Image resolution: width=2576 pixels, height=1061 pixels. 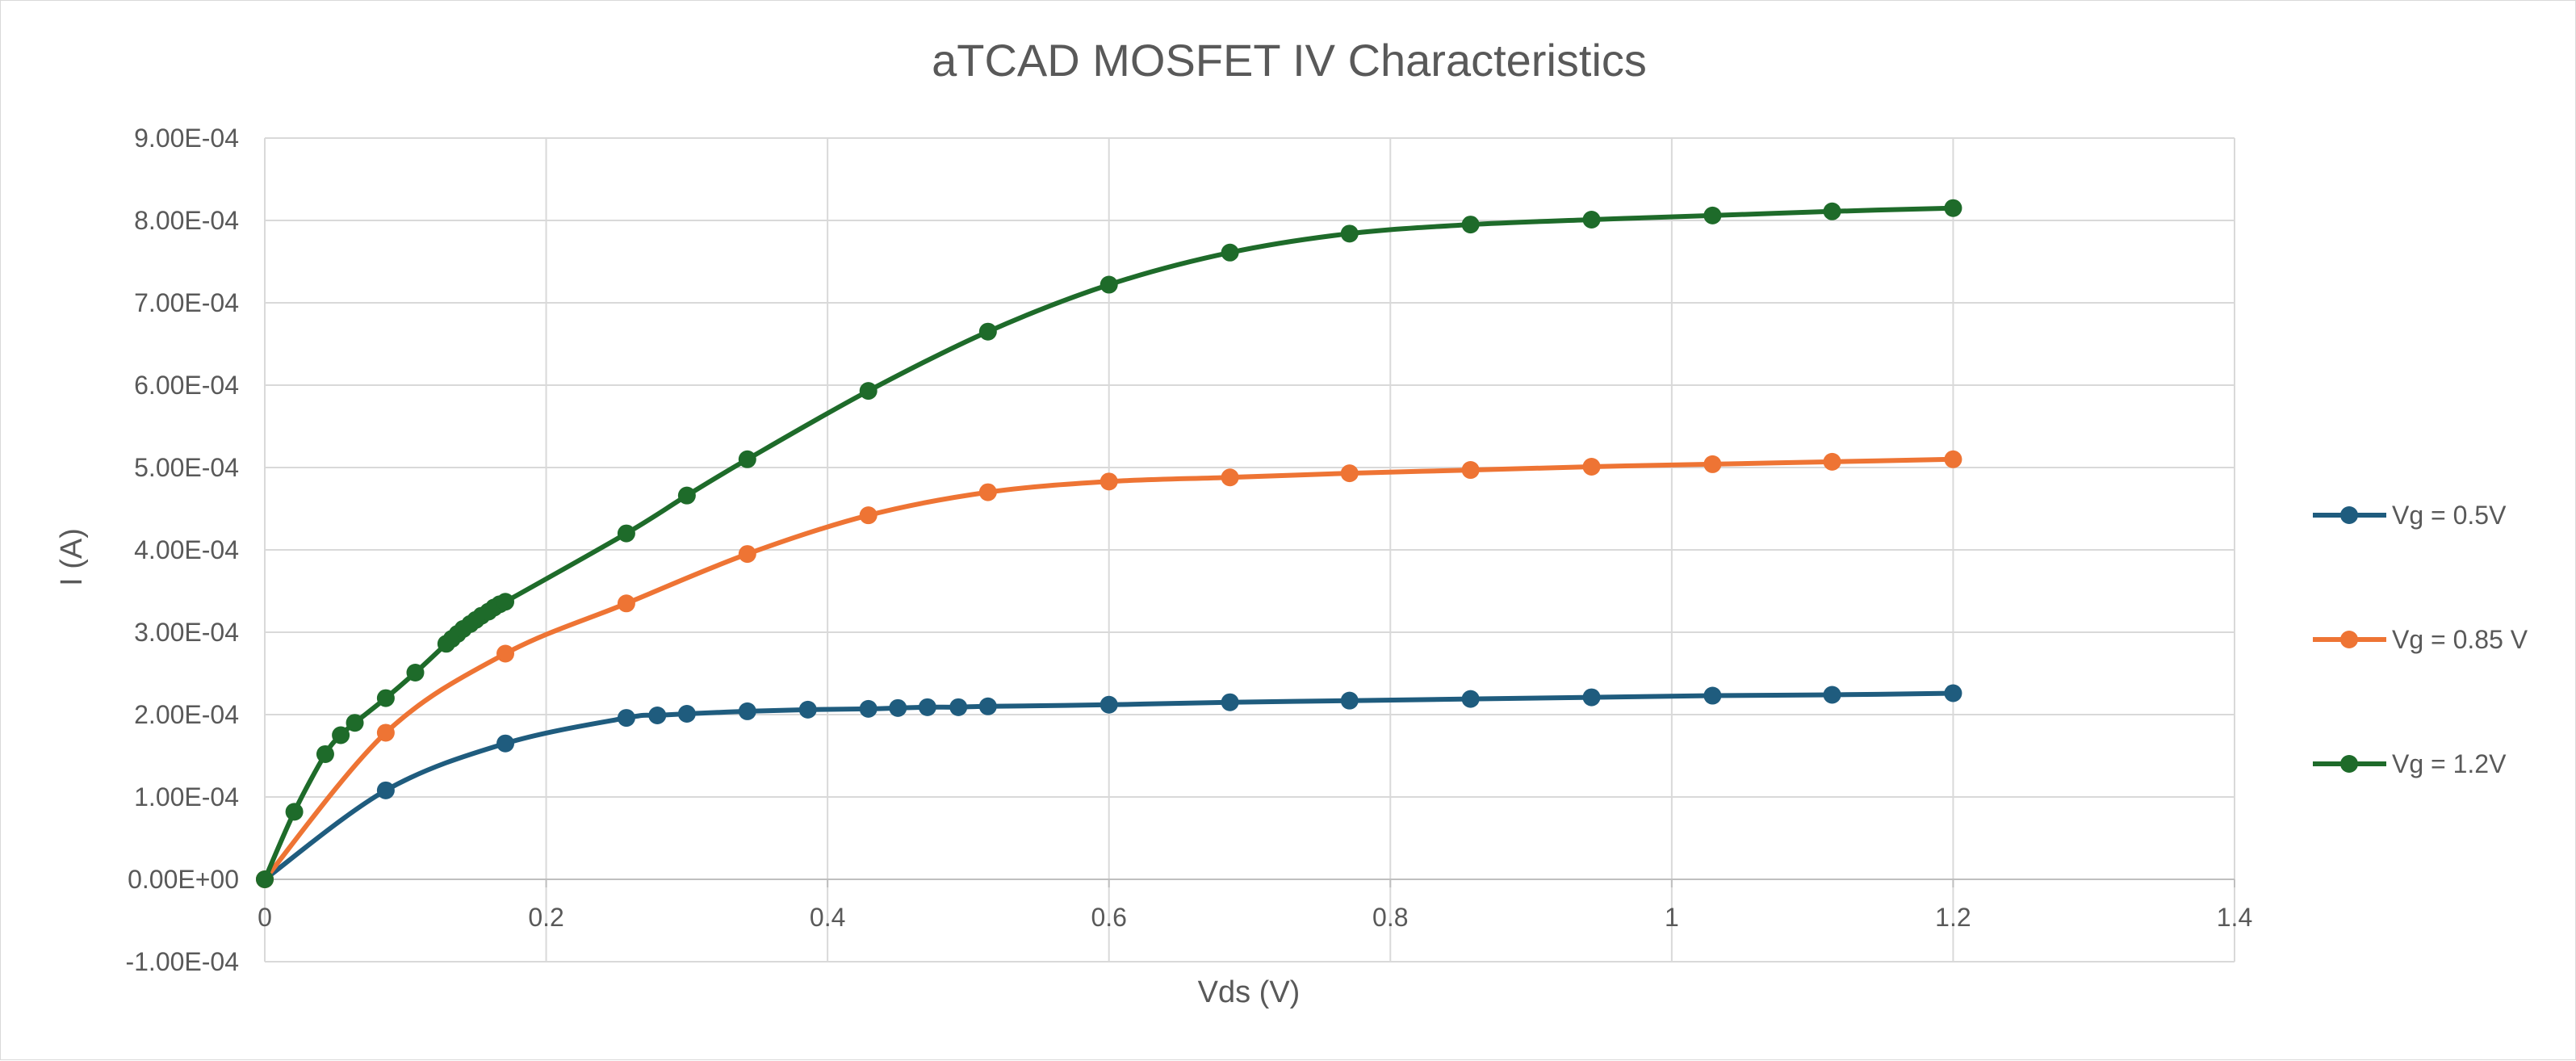 I want to click on y-tick-label: 7.00E-04, so click(x=187, y=302).